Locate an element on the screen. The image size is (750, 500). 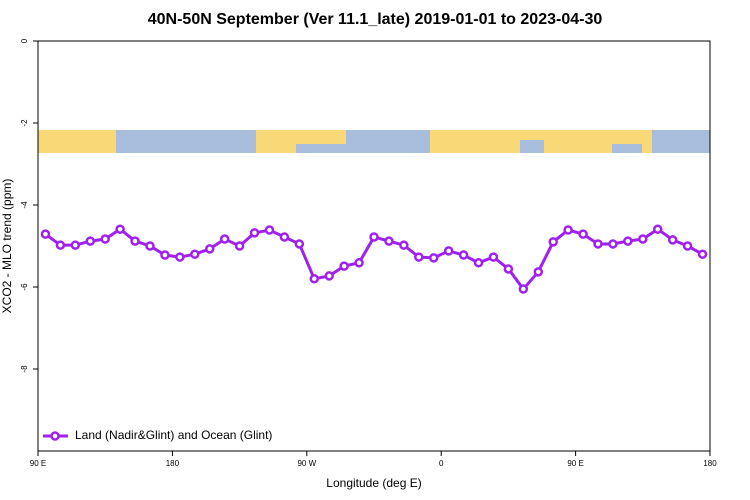
y-tick-label: 0 is located at coordinates (24, 40).